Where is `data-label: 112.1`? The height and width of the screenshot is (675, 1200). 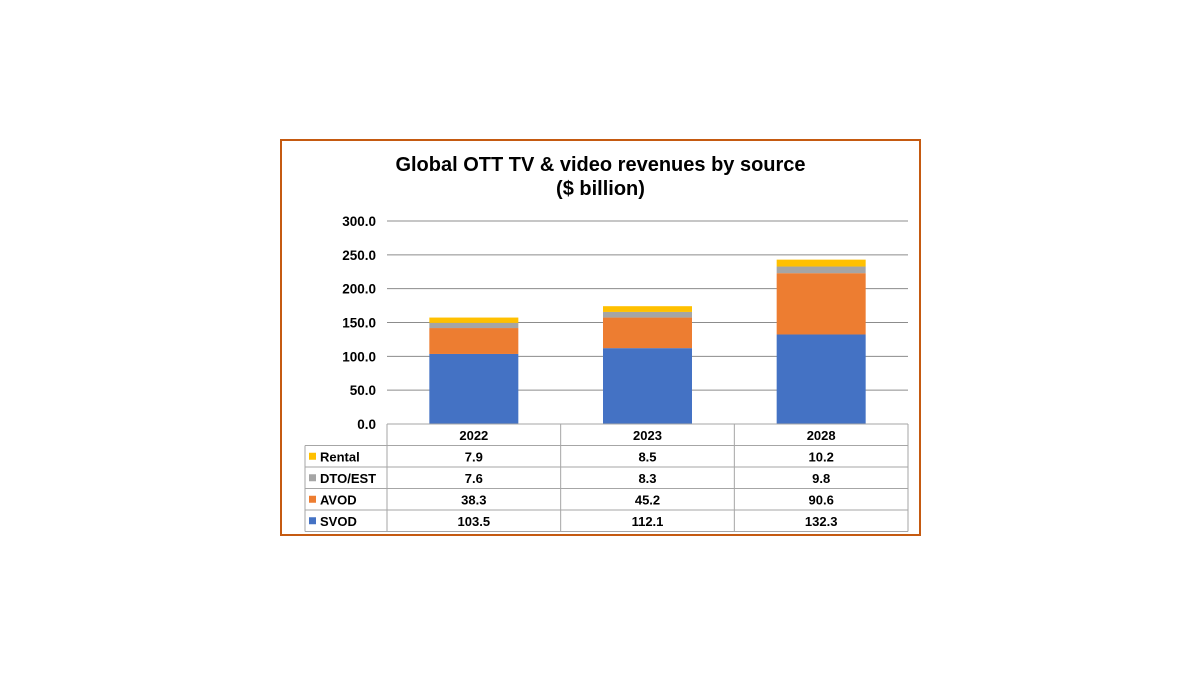 data-label: 112.1 is located at coordinates (648, 521).